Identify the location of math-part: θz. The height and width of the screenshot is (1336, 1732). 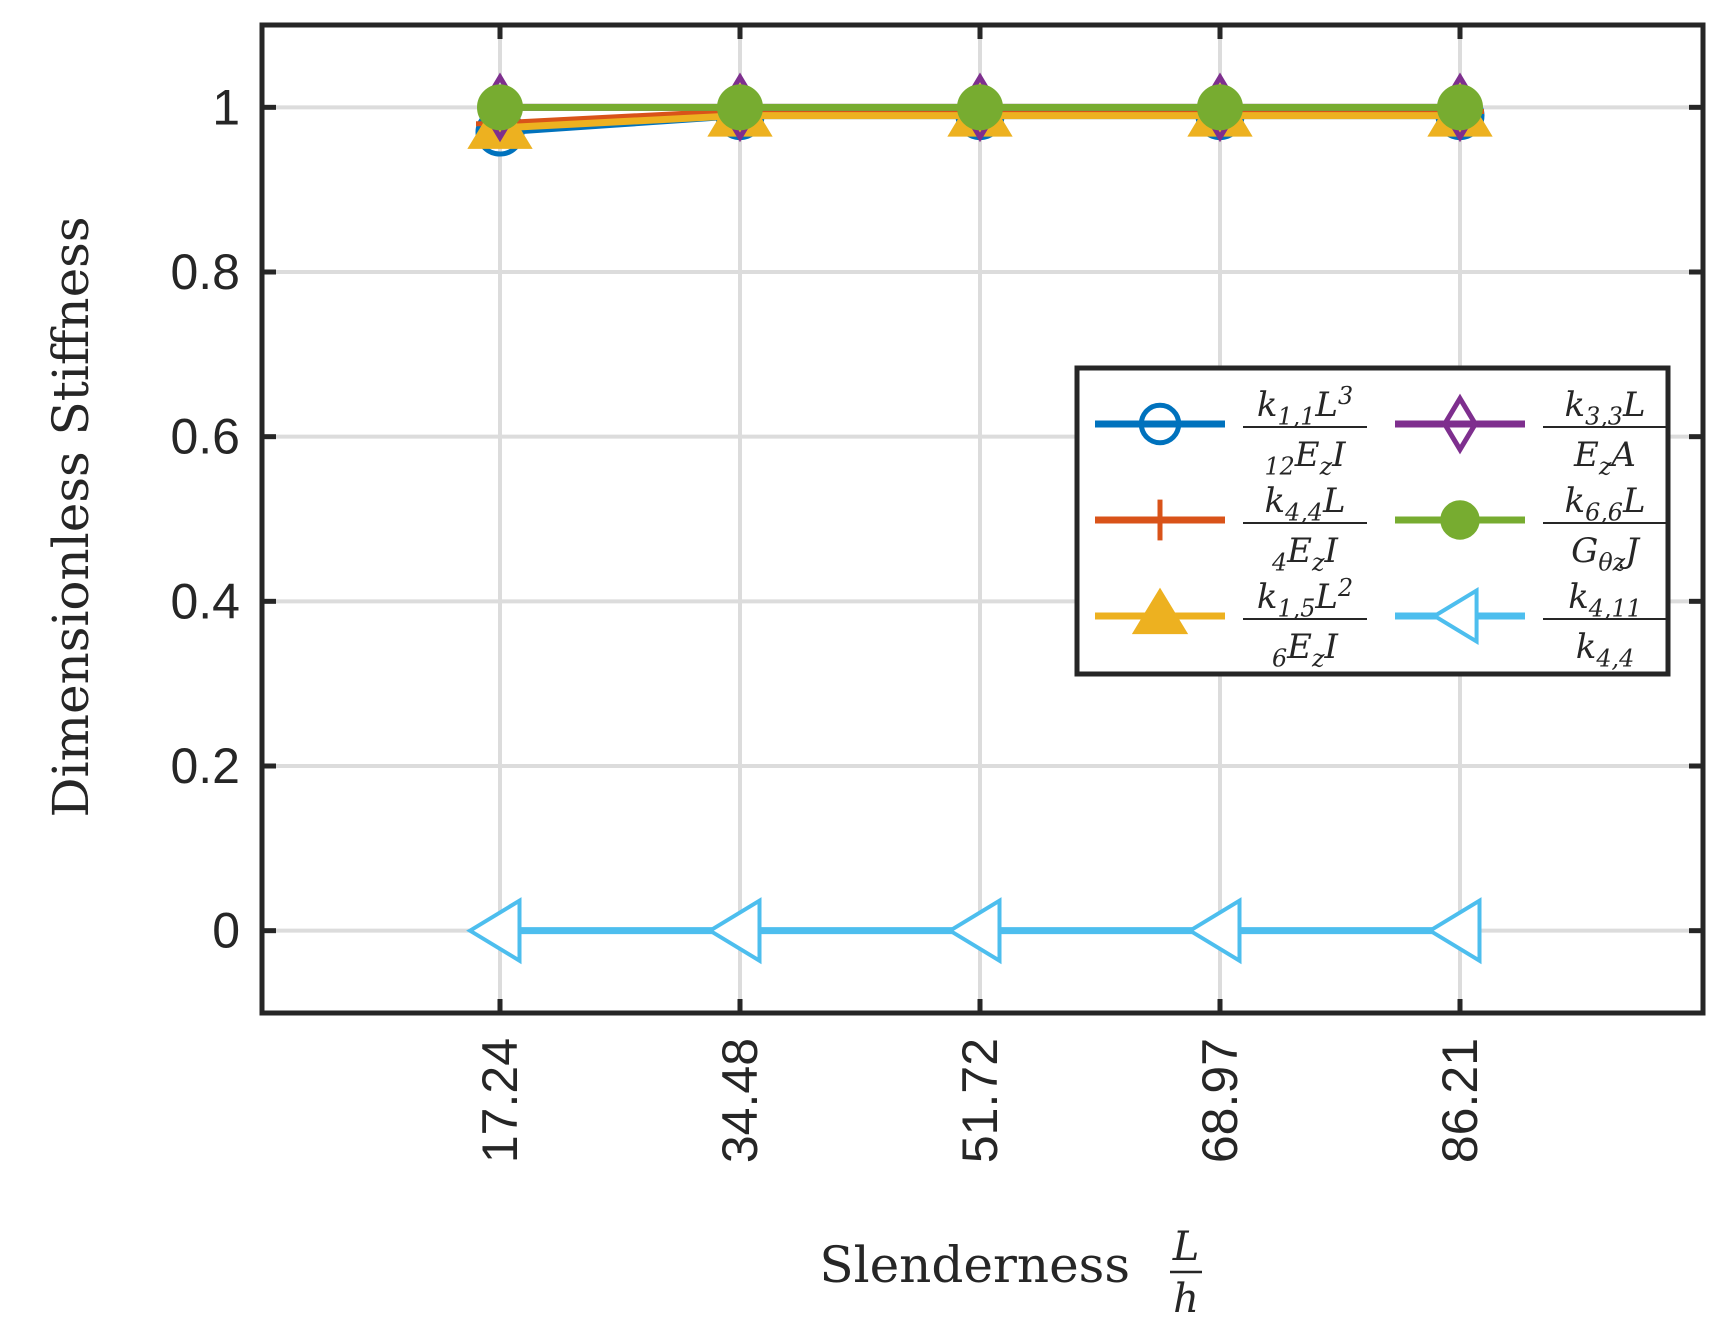
(1611, 563).